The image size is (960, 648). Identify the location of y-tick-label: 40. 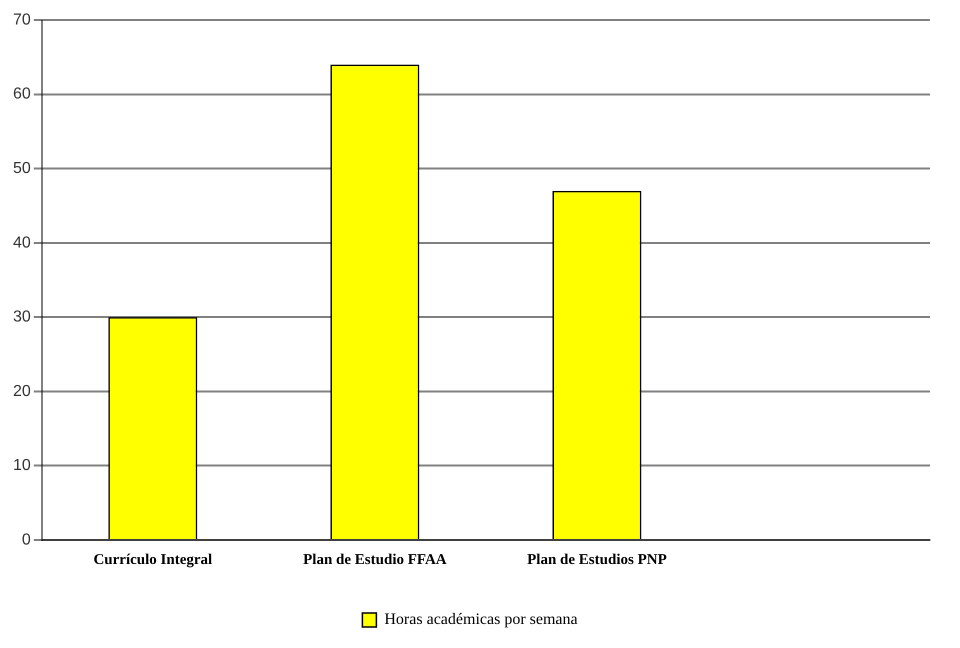
(22, 243).